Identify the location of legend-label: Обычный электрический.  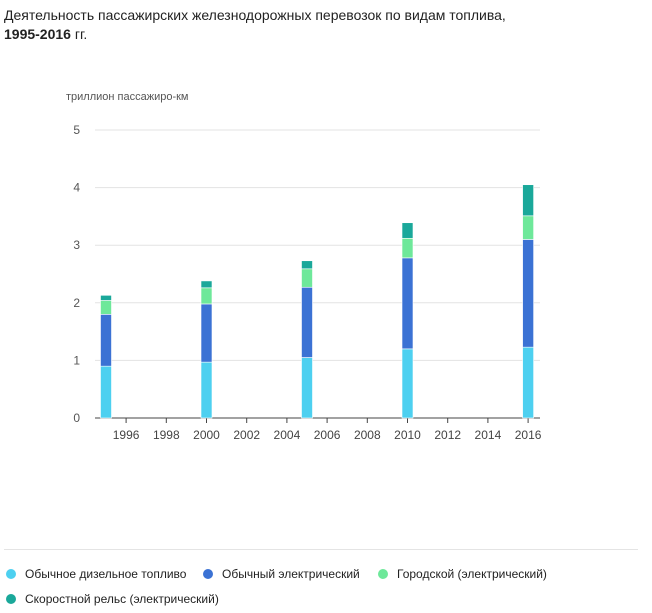
(291, 574).